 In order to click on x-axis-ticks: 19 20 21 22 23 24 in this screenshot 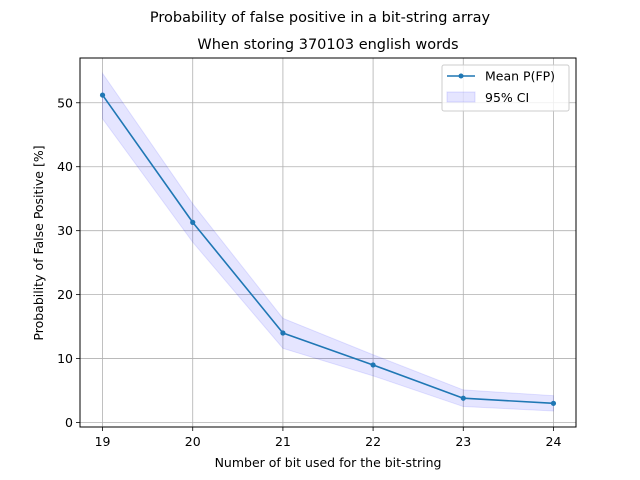, I will do `click(328, 438)`.